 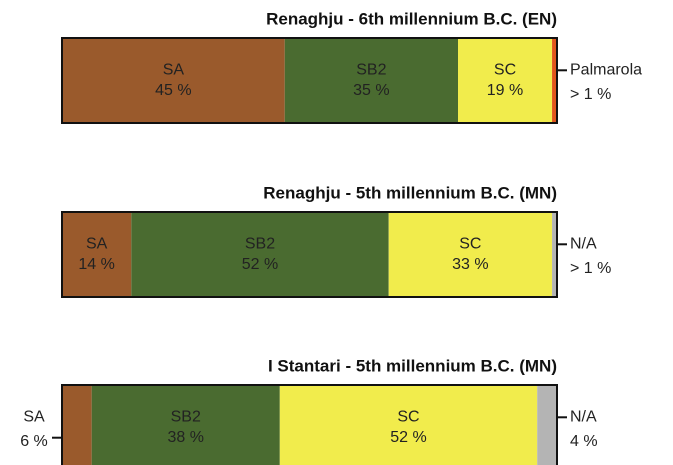 What do you see at coordinates (411, 18) in the screenshot?
I see `chart-title: Renaghju - 6th millennium B.C. (EN)` at bounding box center [411, 18].